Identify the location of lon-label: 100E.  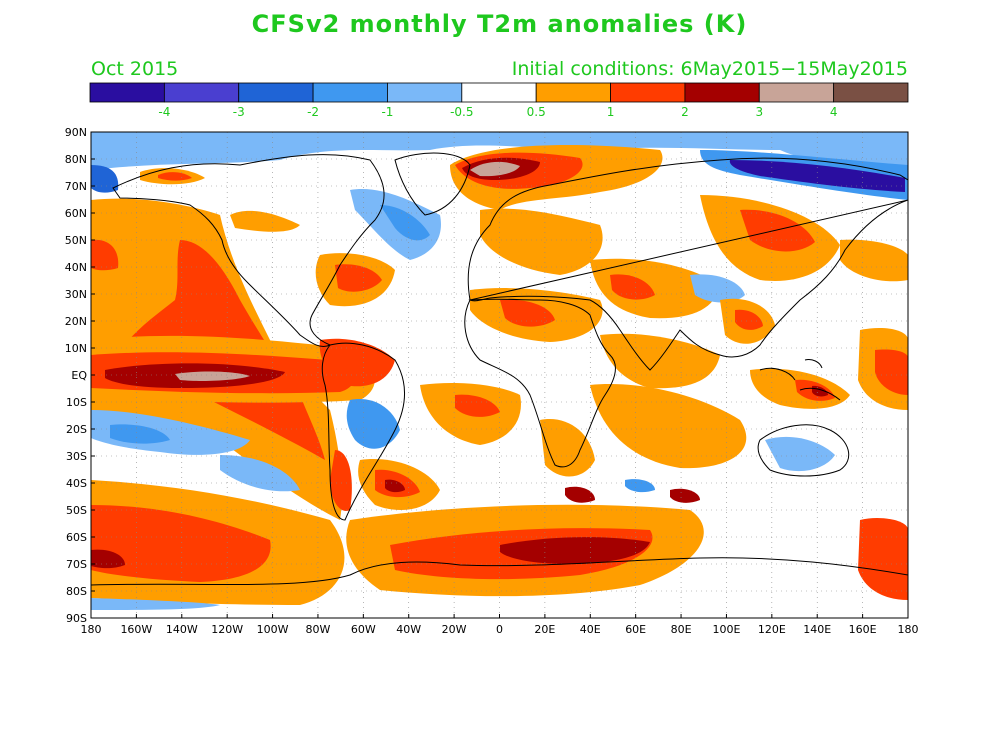
(726, 629).